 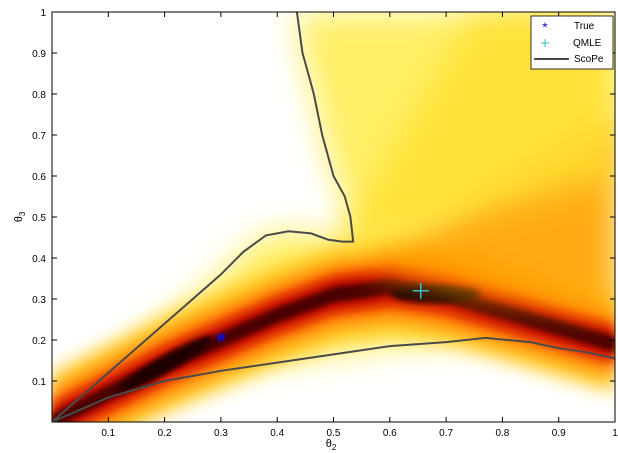 I want to click on x-tick-label: 0.5, so click(x=334, y=433).